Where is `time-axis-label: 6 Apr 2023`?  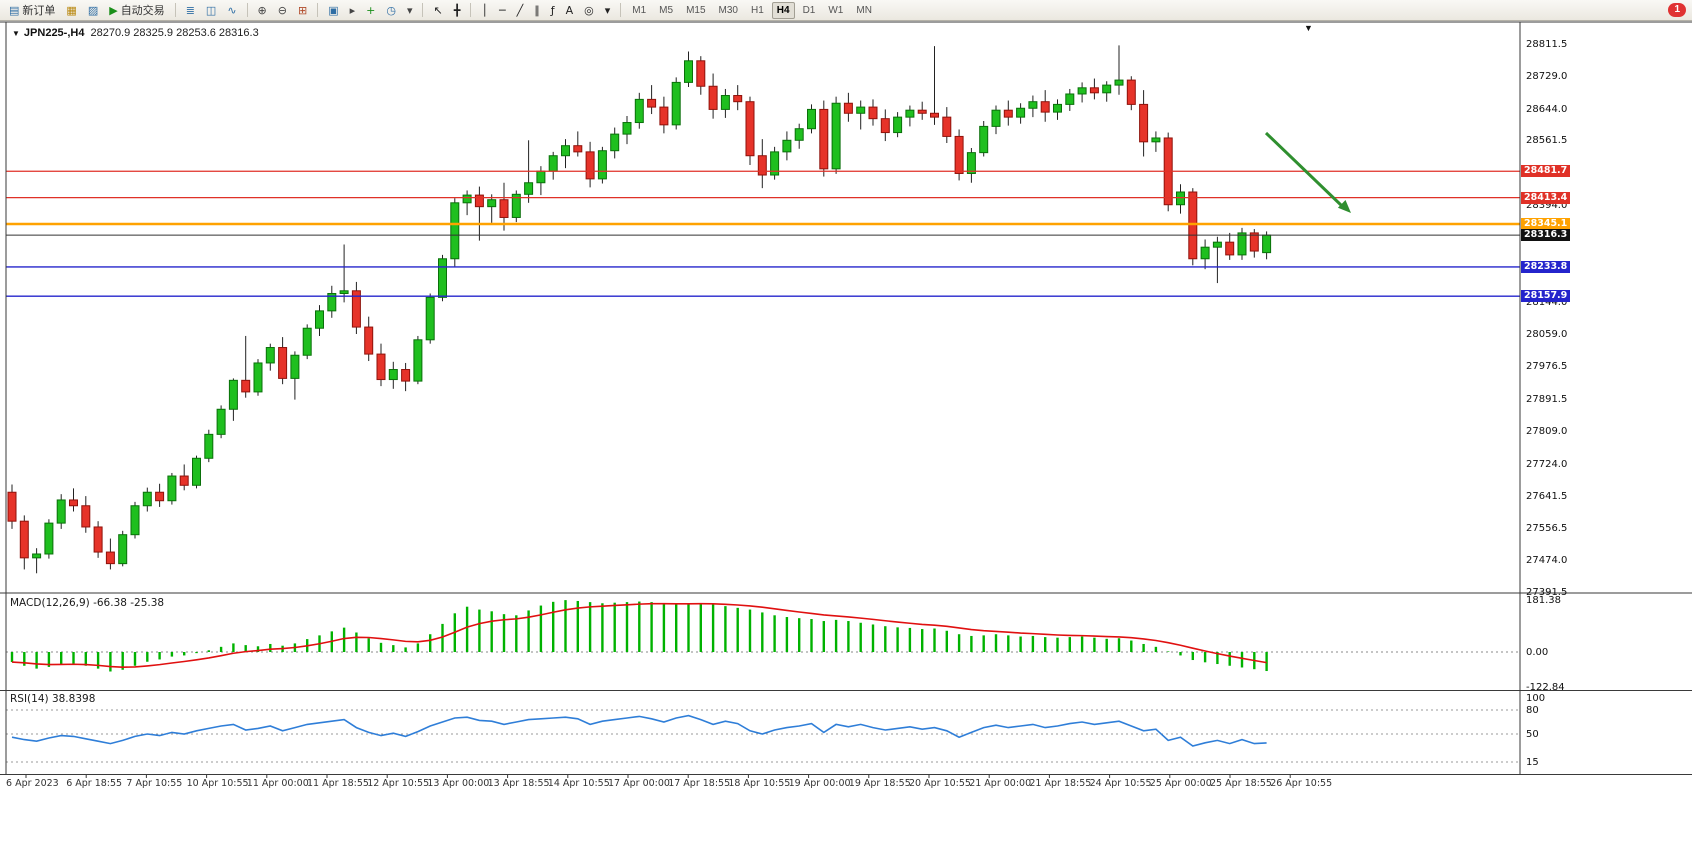 time-axis-label: 6 Apr 2023 is located at coordinates (32, 783).